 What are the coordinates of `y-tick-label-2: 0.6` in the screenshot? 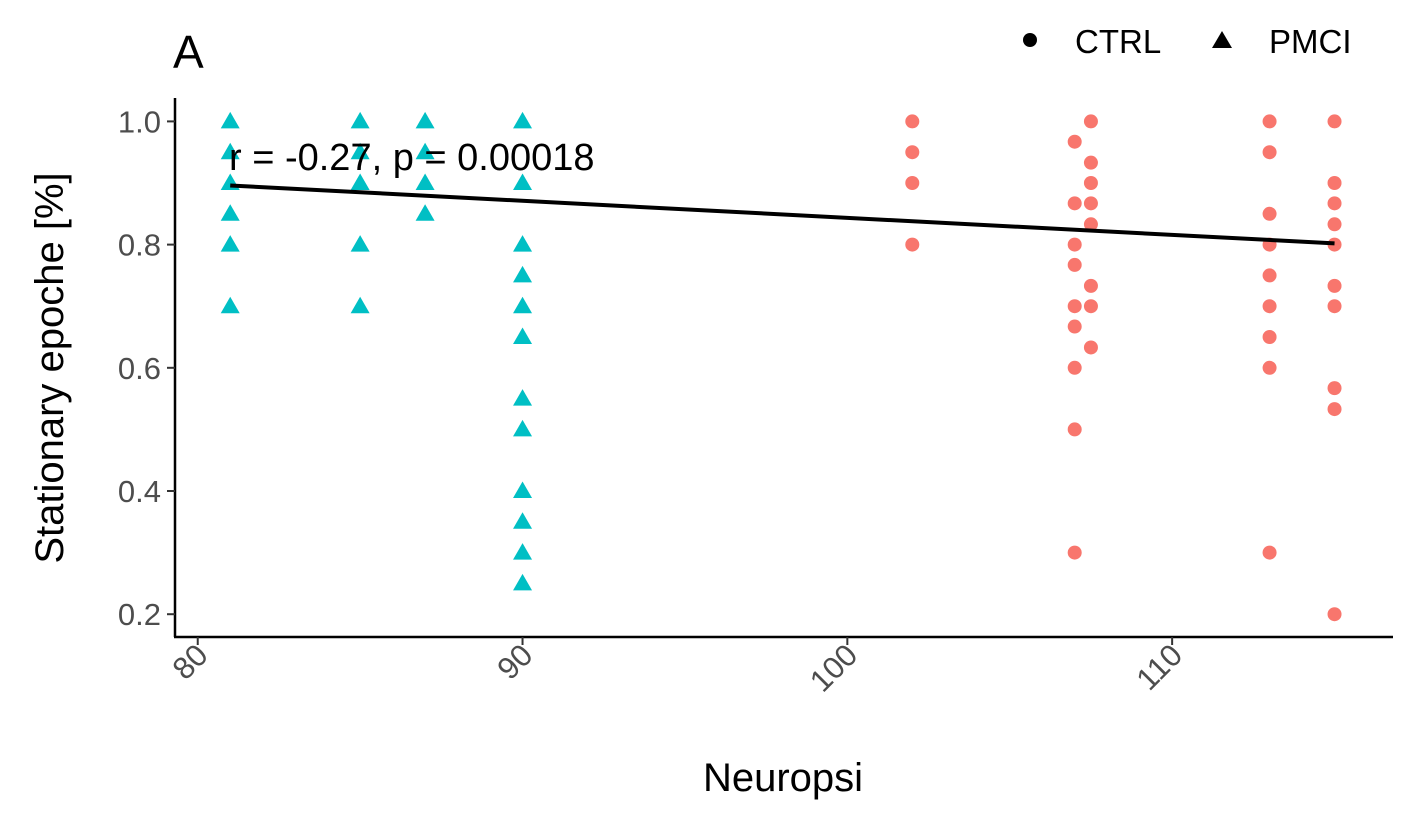 It's located at (139, 368).